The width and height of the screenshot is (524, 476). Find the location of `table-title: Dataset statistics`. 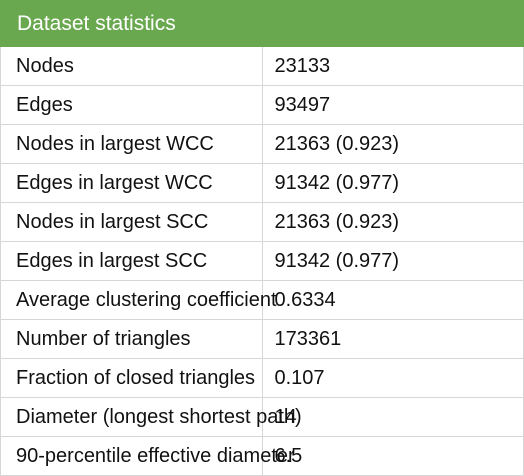

table-title: Dataset statistics is located at coordinates (262, 23).